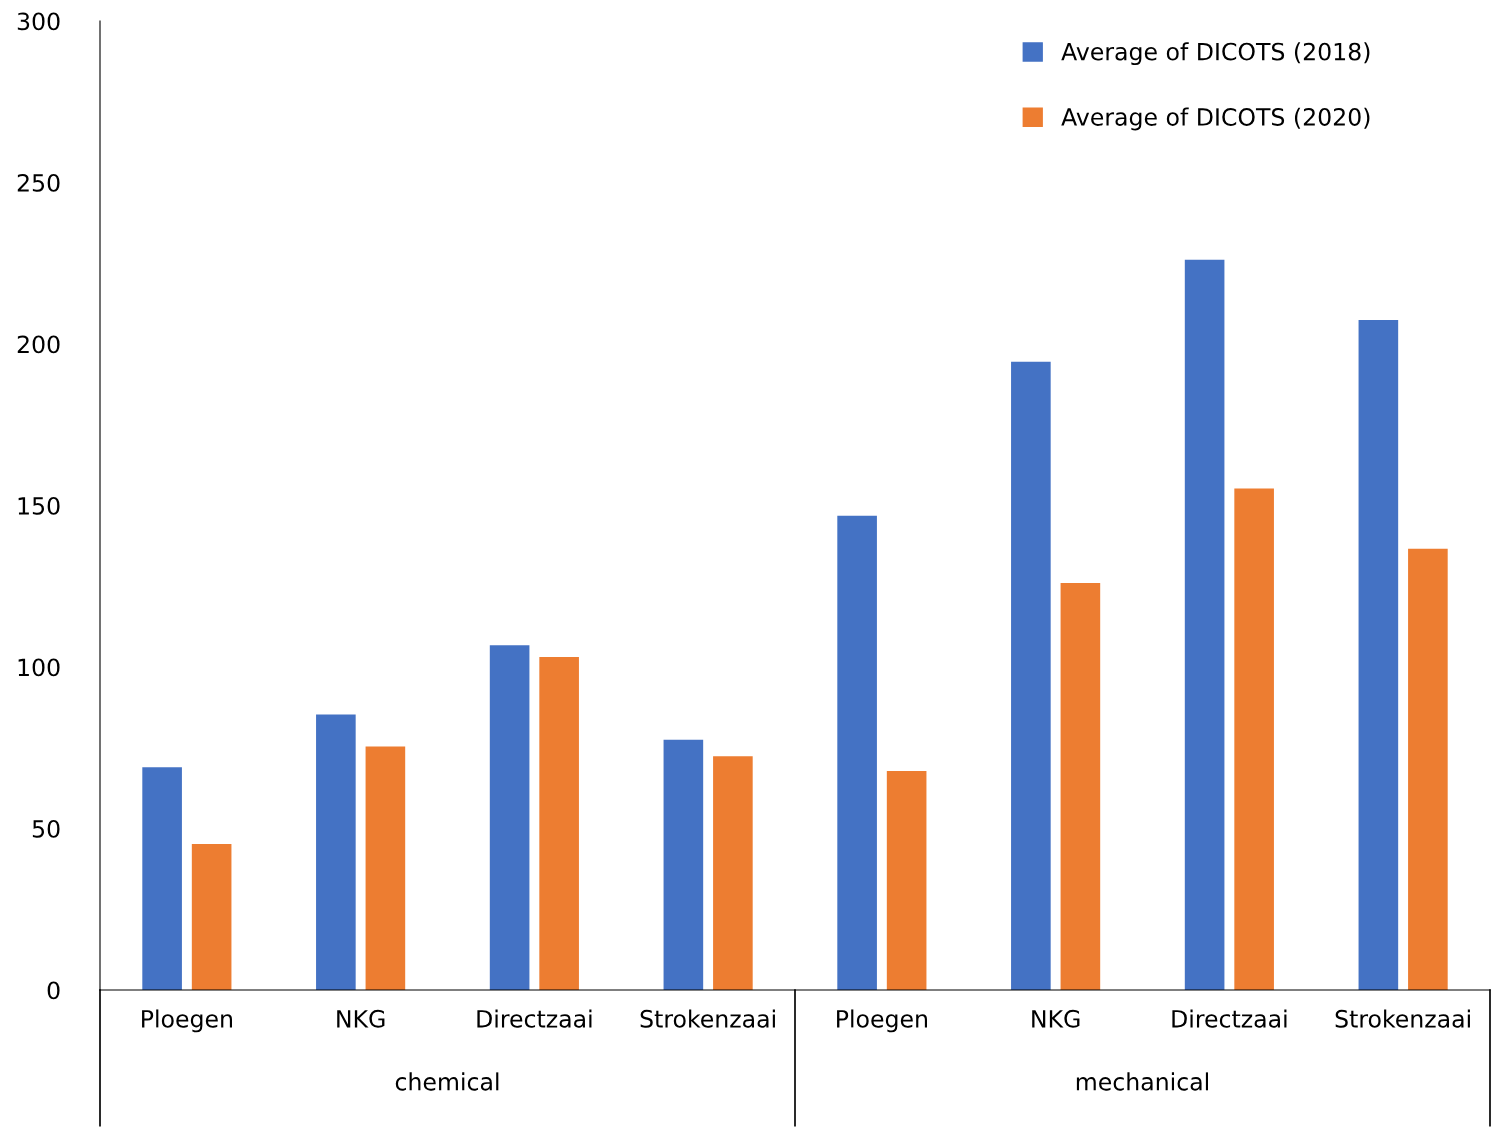  Describe the element at coordinates (46, 828) in the screenshot. I see `y-tick-label: 50` at that location.